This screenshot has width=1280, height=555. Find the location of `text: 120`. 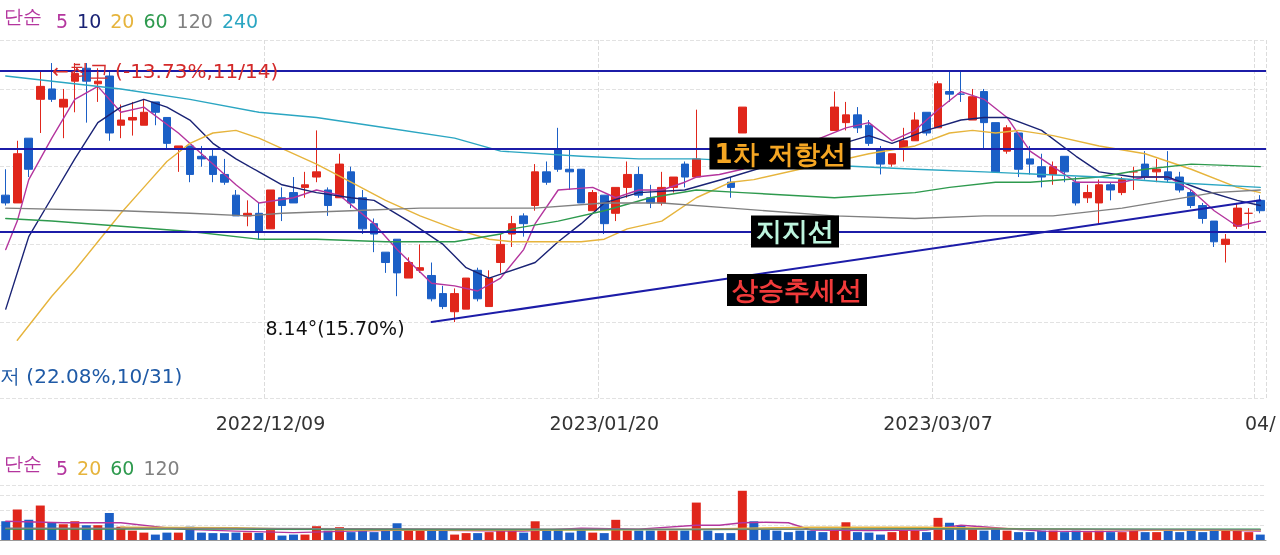

text: 120 is located at coordinates (194, 20).